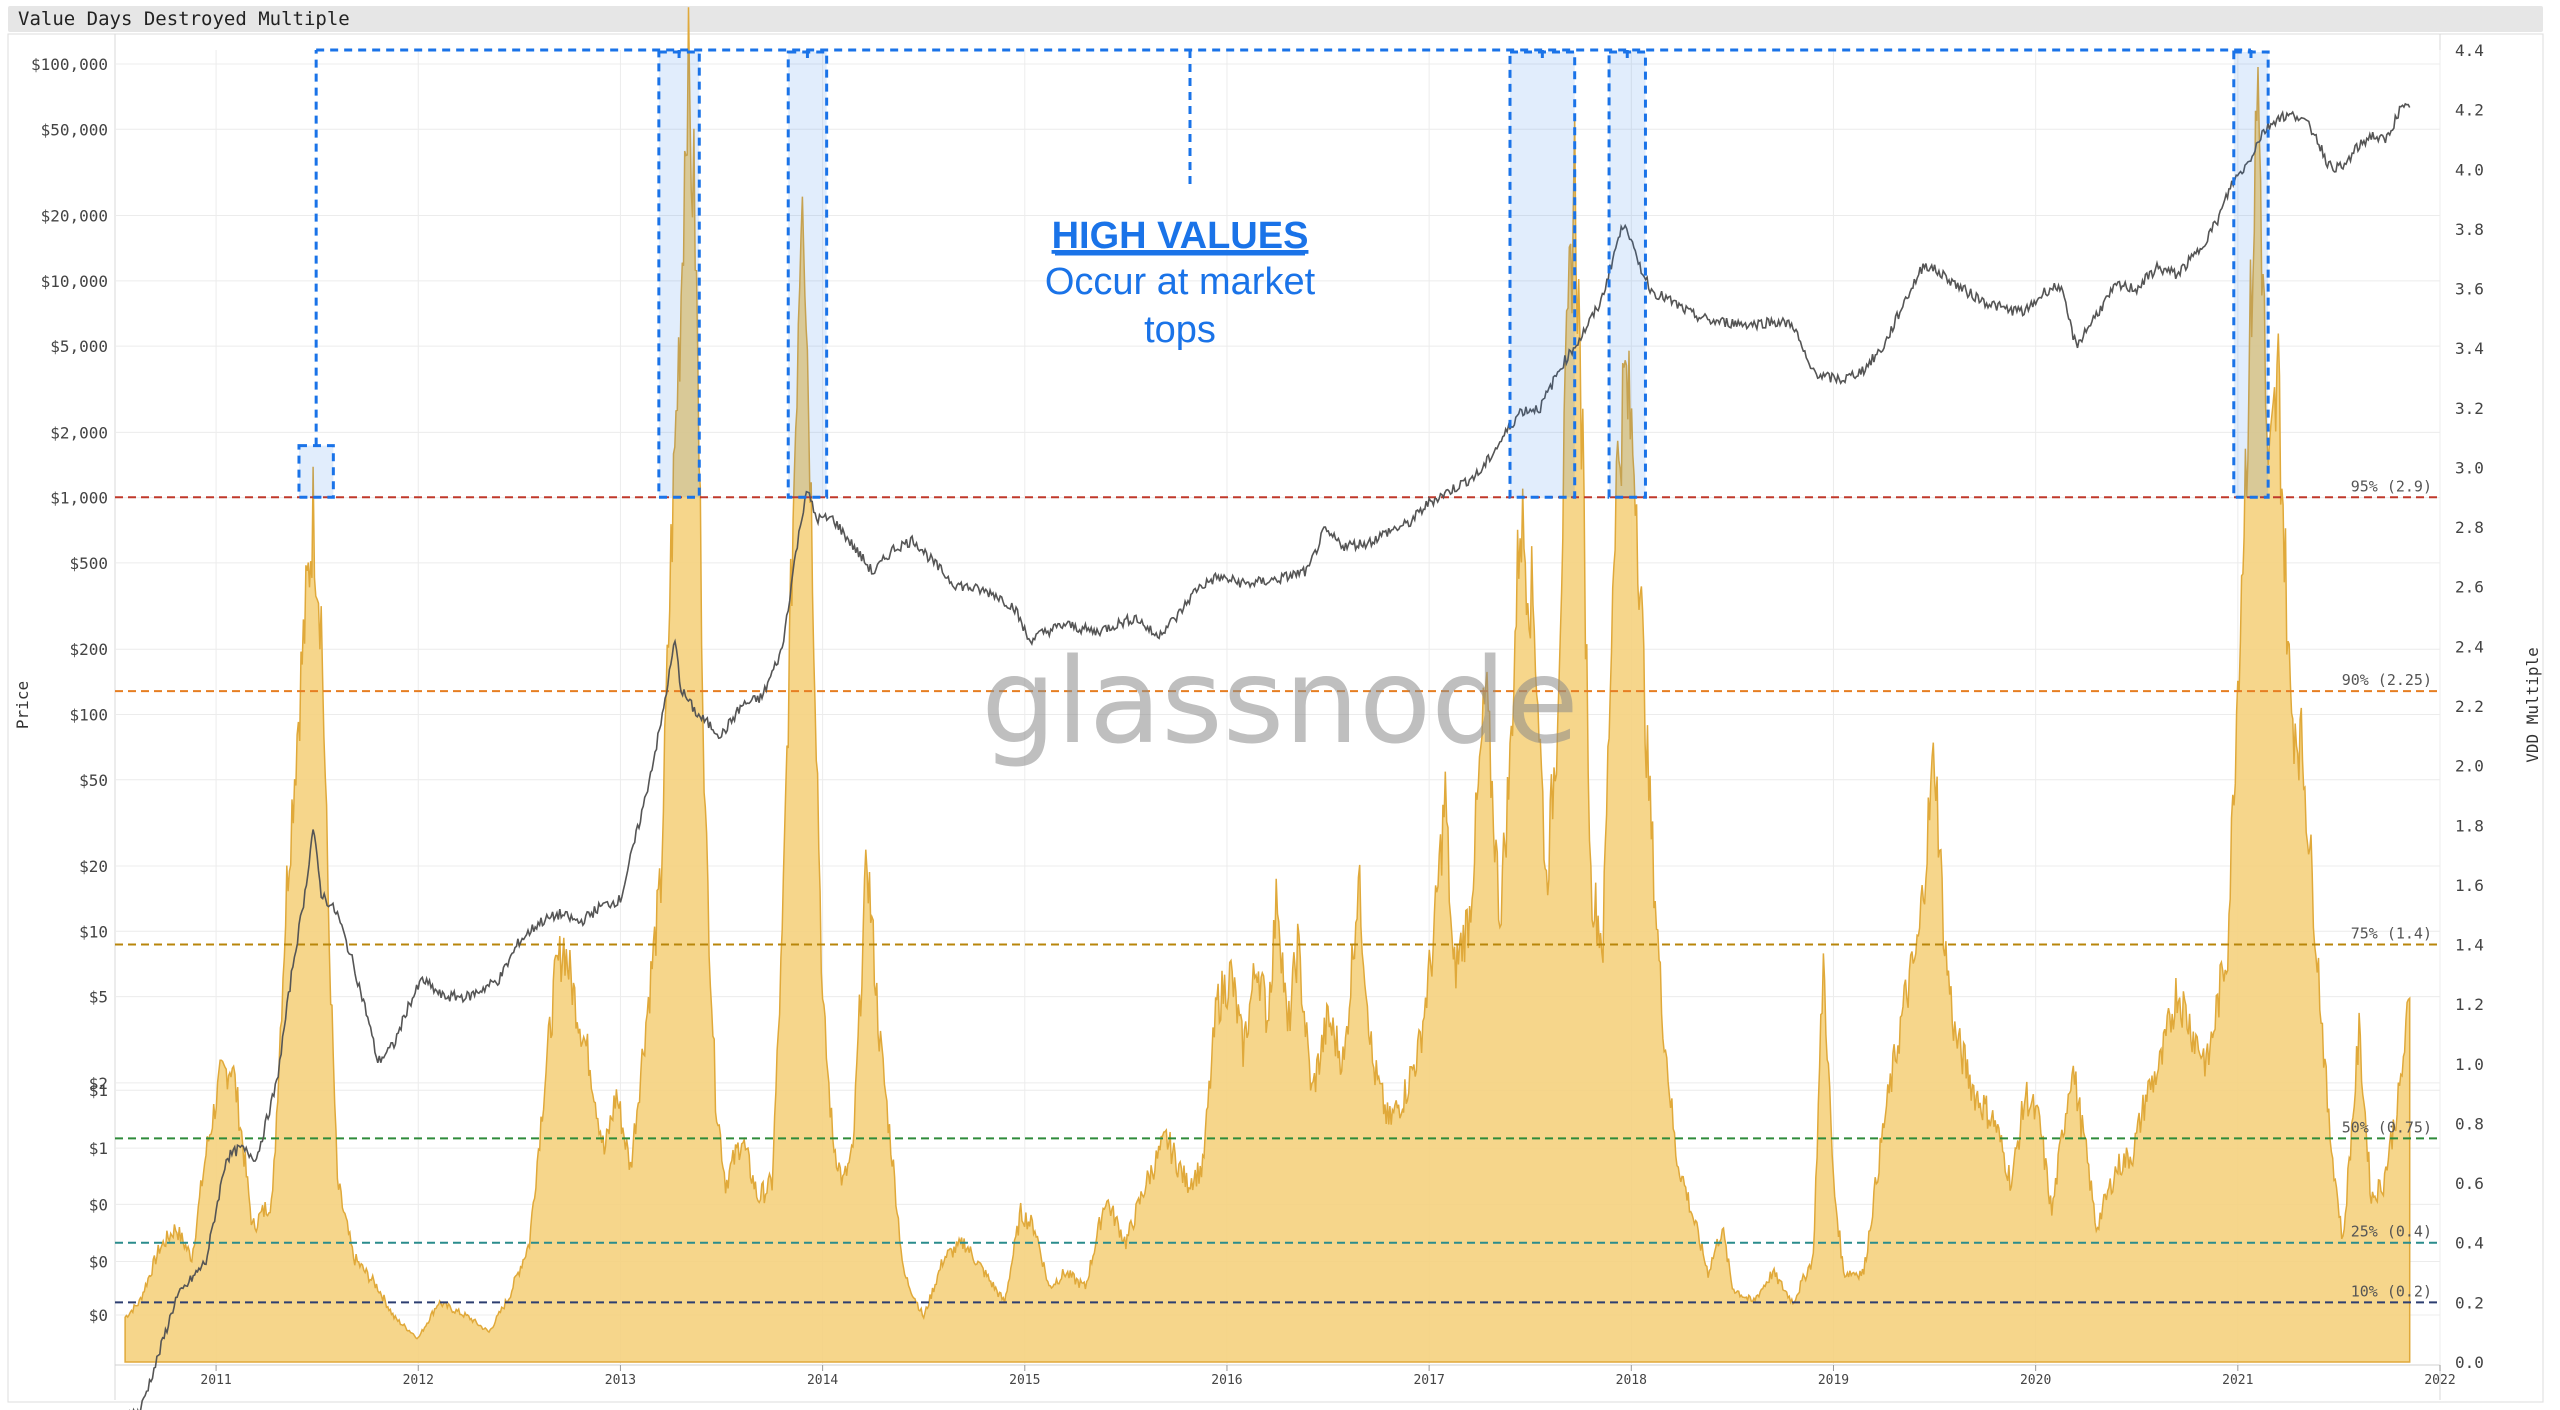  What do you see at coordinates (2469, 50) in the screenshot?
I see `right-tick-label: 4.4` at bounding box center [2469, 50].